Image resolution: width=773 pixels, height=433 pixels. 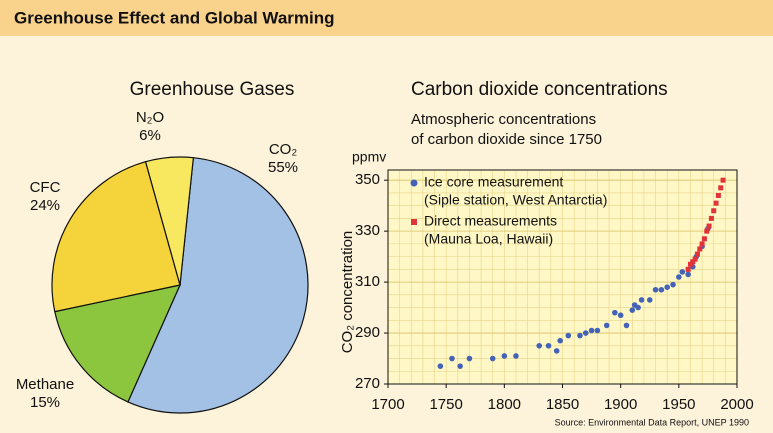 I want to click on x-tick-label: 2000, so click(x=736, y=404).